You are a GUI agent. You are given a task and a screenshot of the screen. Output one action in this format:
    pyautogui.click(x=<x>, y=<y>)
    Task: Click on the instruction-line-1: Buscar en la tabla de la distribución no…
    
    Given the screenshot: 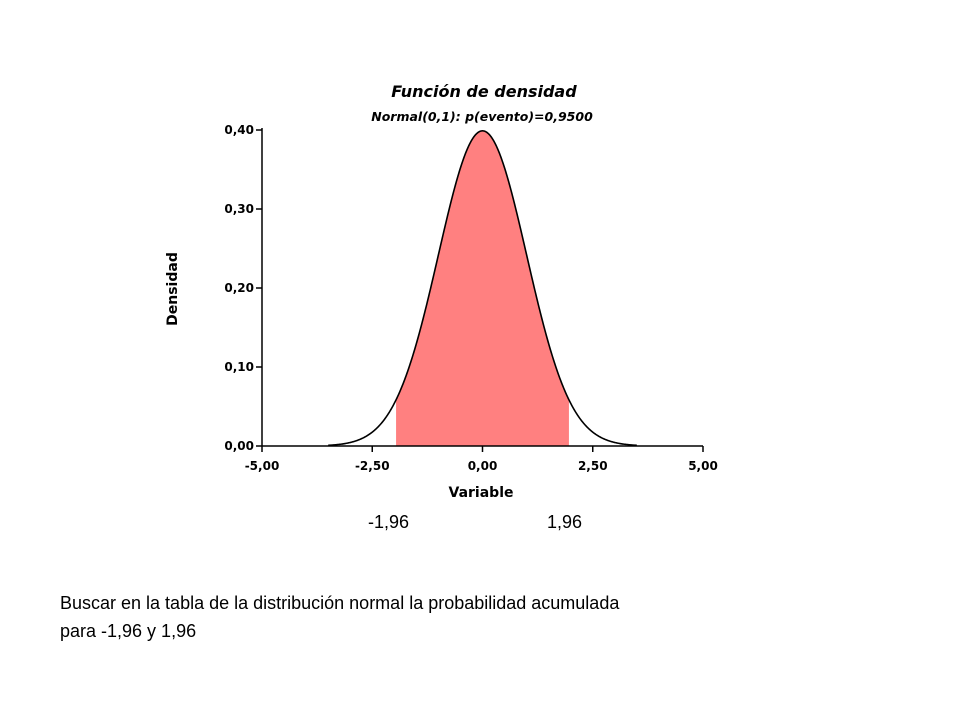 What is the action you would take?
    pyautogui.click(x=340, y=603)
    